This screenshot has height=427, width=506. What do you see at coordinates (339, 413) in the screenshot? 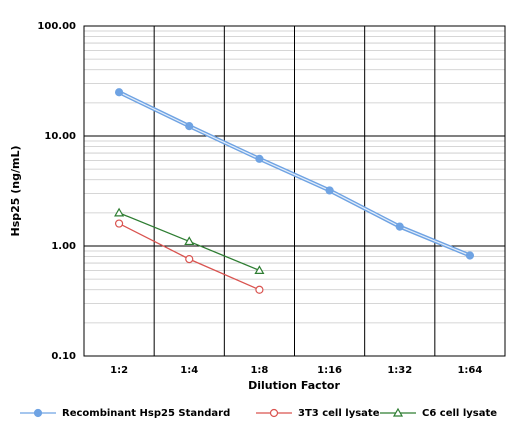
I see `legend-label: 3T3 cell lysate` at bounding box center [339, 413].